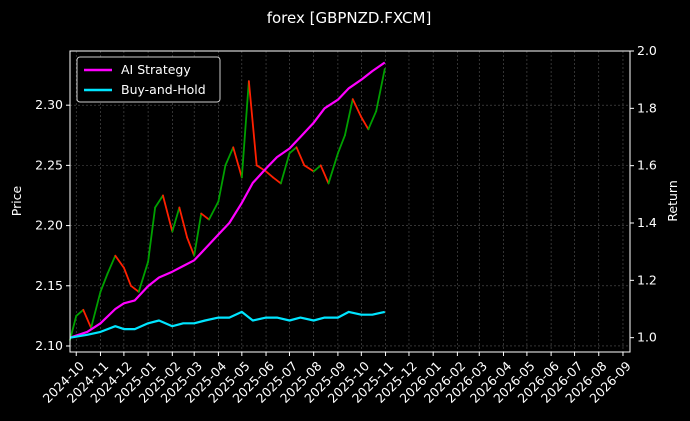 This screenshot has height=421, width=690. I want to click on y-tick-label-left: 2.25, so click(49, 164).